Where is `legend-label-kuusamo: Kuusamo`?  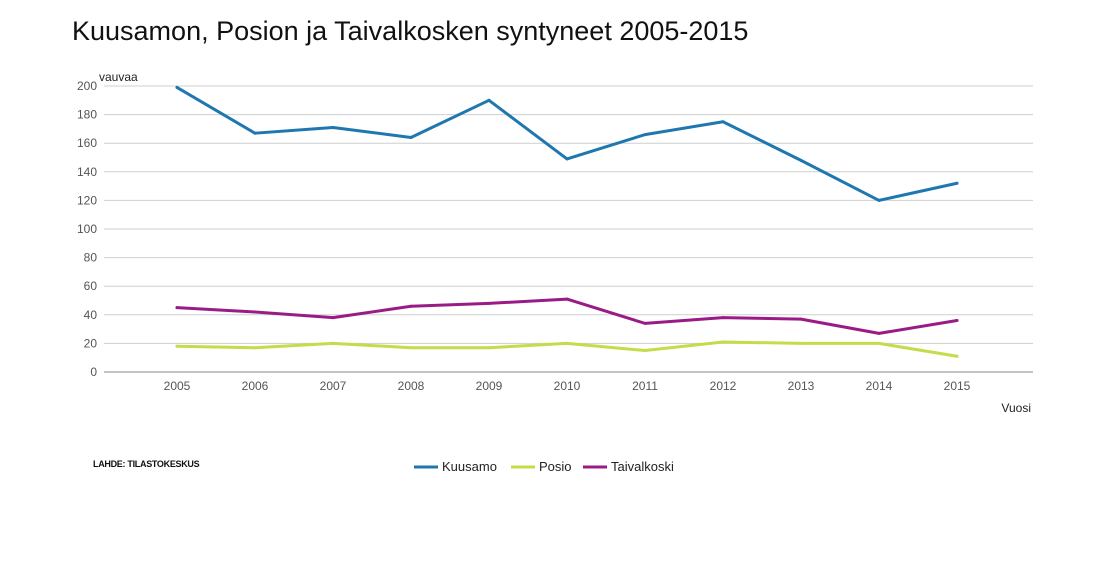
legend-label-kuusamo: Kuusamo is located at coordinates (469, 466).